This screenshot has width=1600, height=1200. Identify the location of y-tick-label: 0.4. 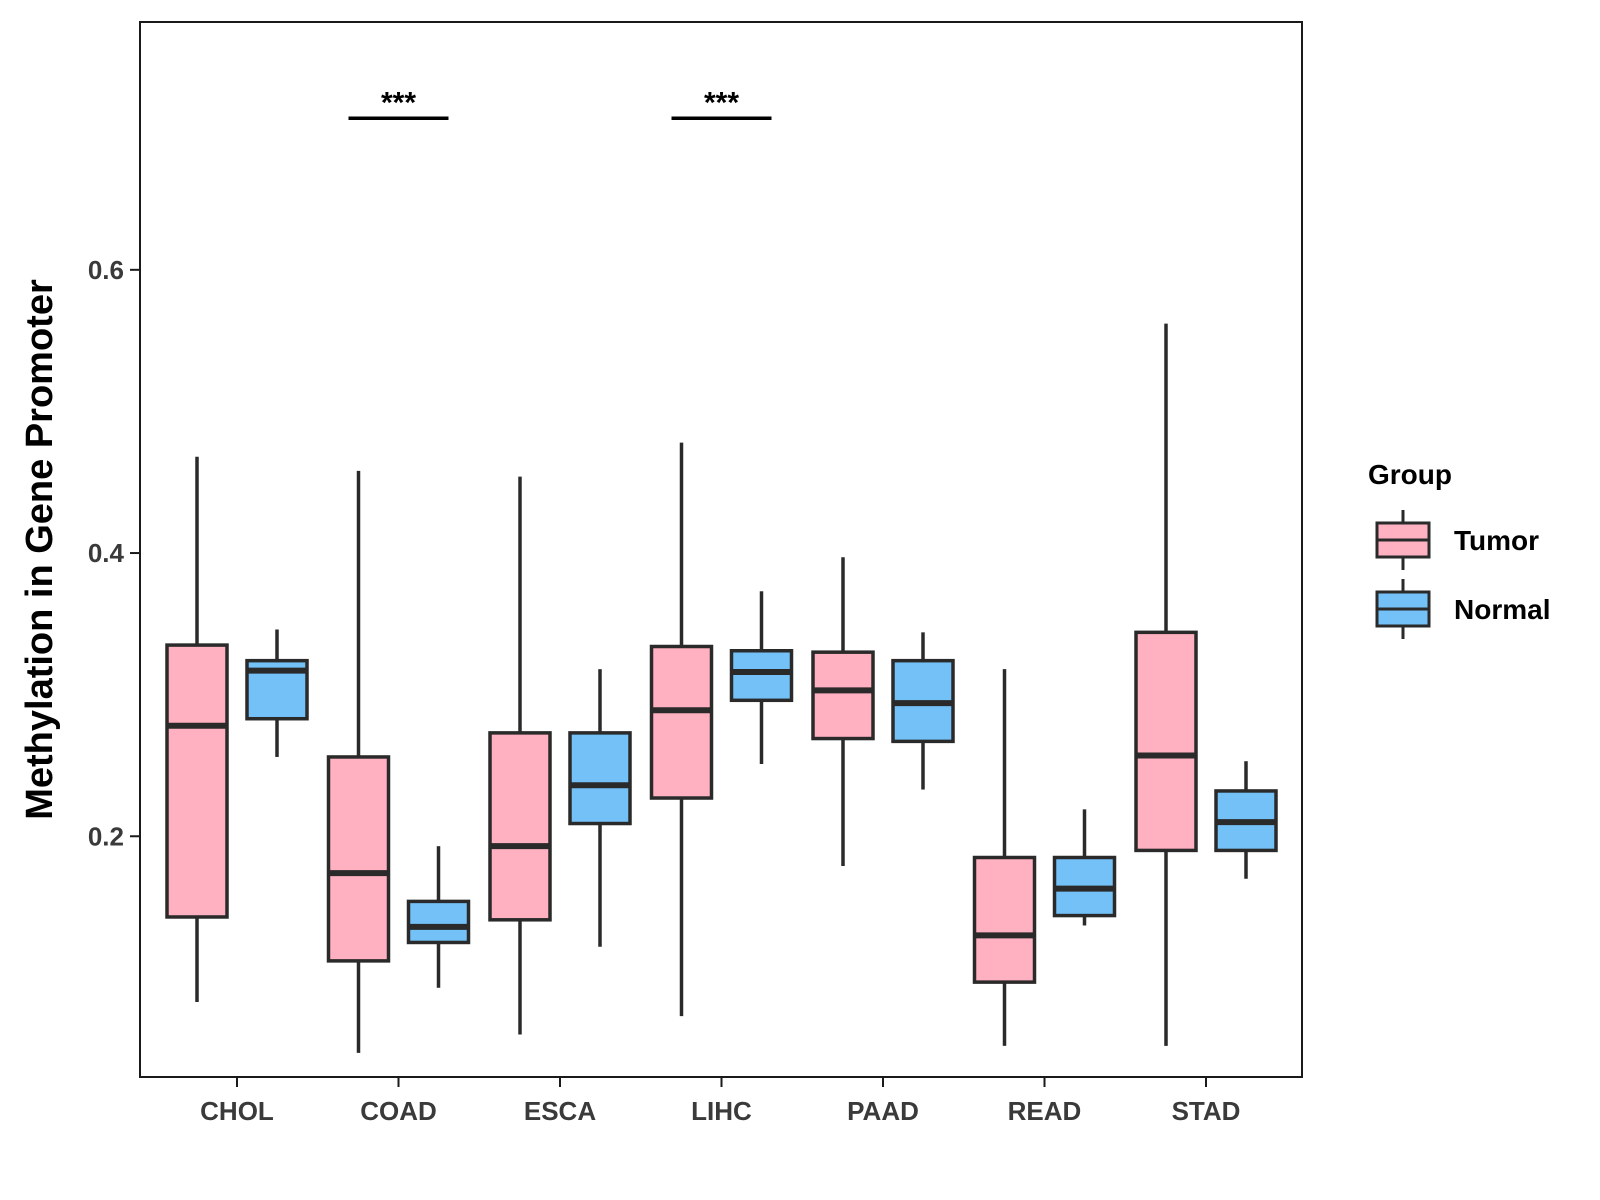
(106, 553).